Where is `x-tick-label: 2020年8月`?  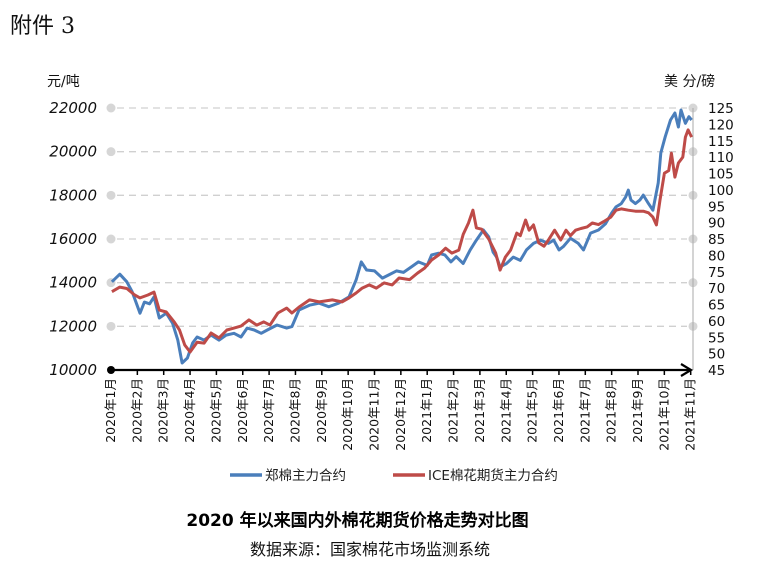 x-tick-label: 2020年8月 is located at coordinates (294, 410).